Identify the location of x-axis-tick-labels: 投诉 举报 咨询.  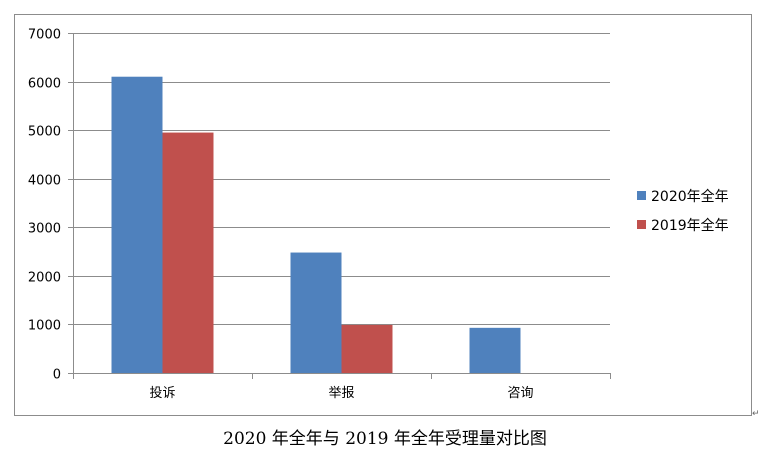
(341, 393).